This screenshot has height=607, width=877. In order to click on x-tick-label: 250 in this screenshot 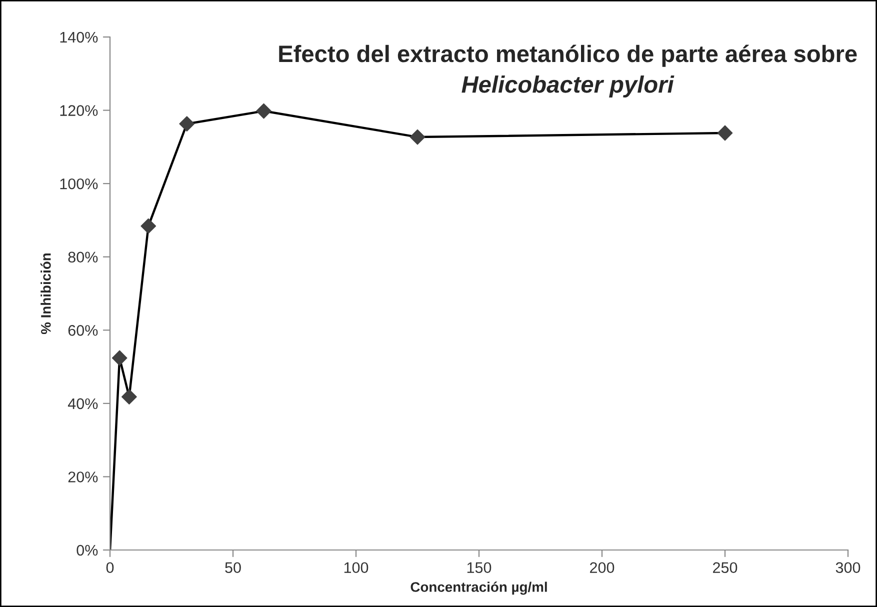, I will do `click(725, 568)`.